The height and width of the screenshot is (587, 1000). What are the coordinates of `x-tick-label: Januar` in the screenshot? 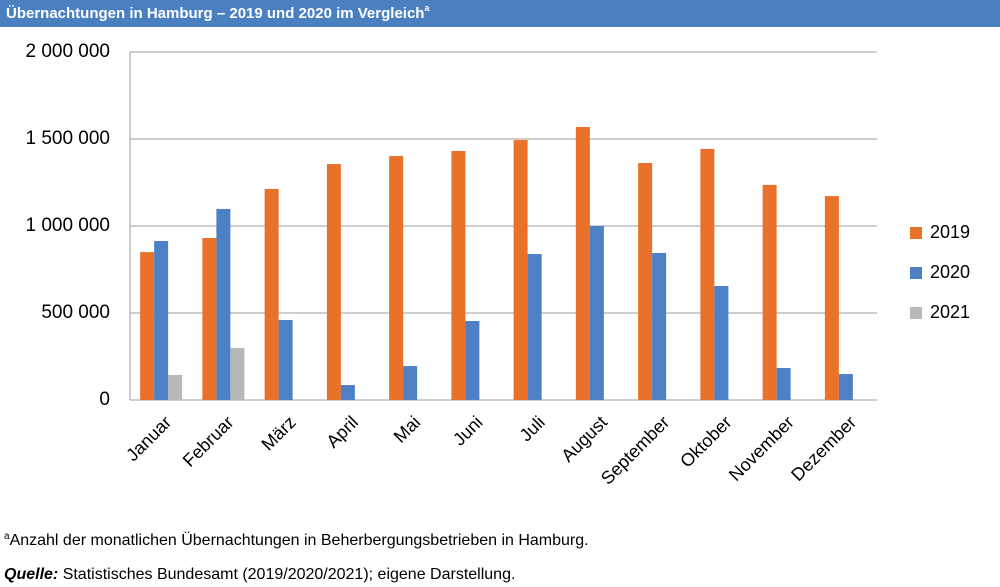 It's located at (148, 438).